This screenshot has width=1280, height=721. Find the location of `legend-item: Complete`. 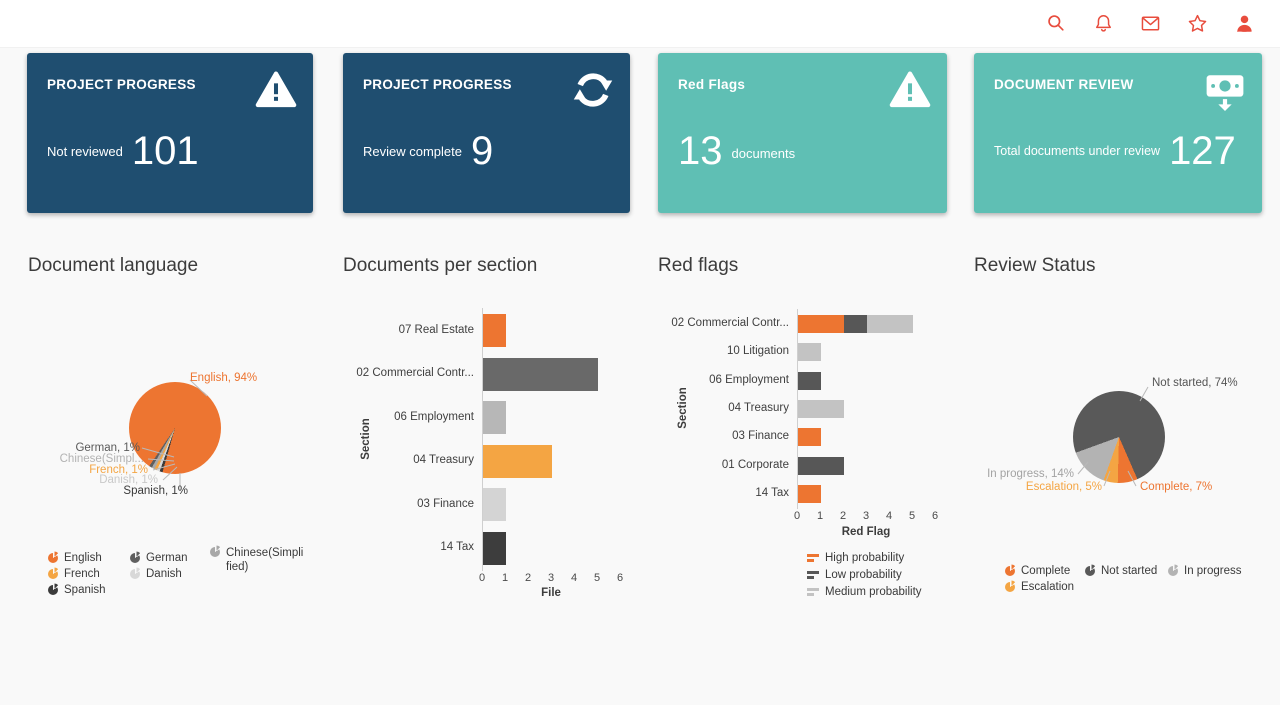

legend-item: Complete is located at coordinates (1038, 570).